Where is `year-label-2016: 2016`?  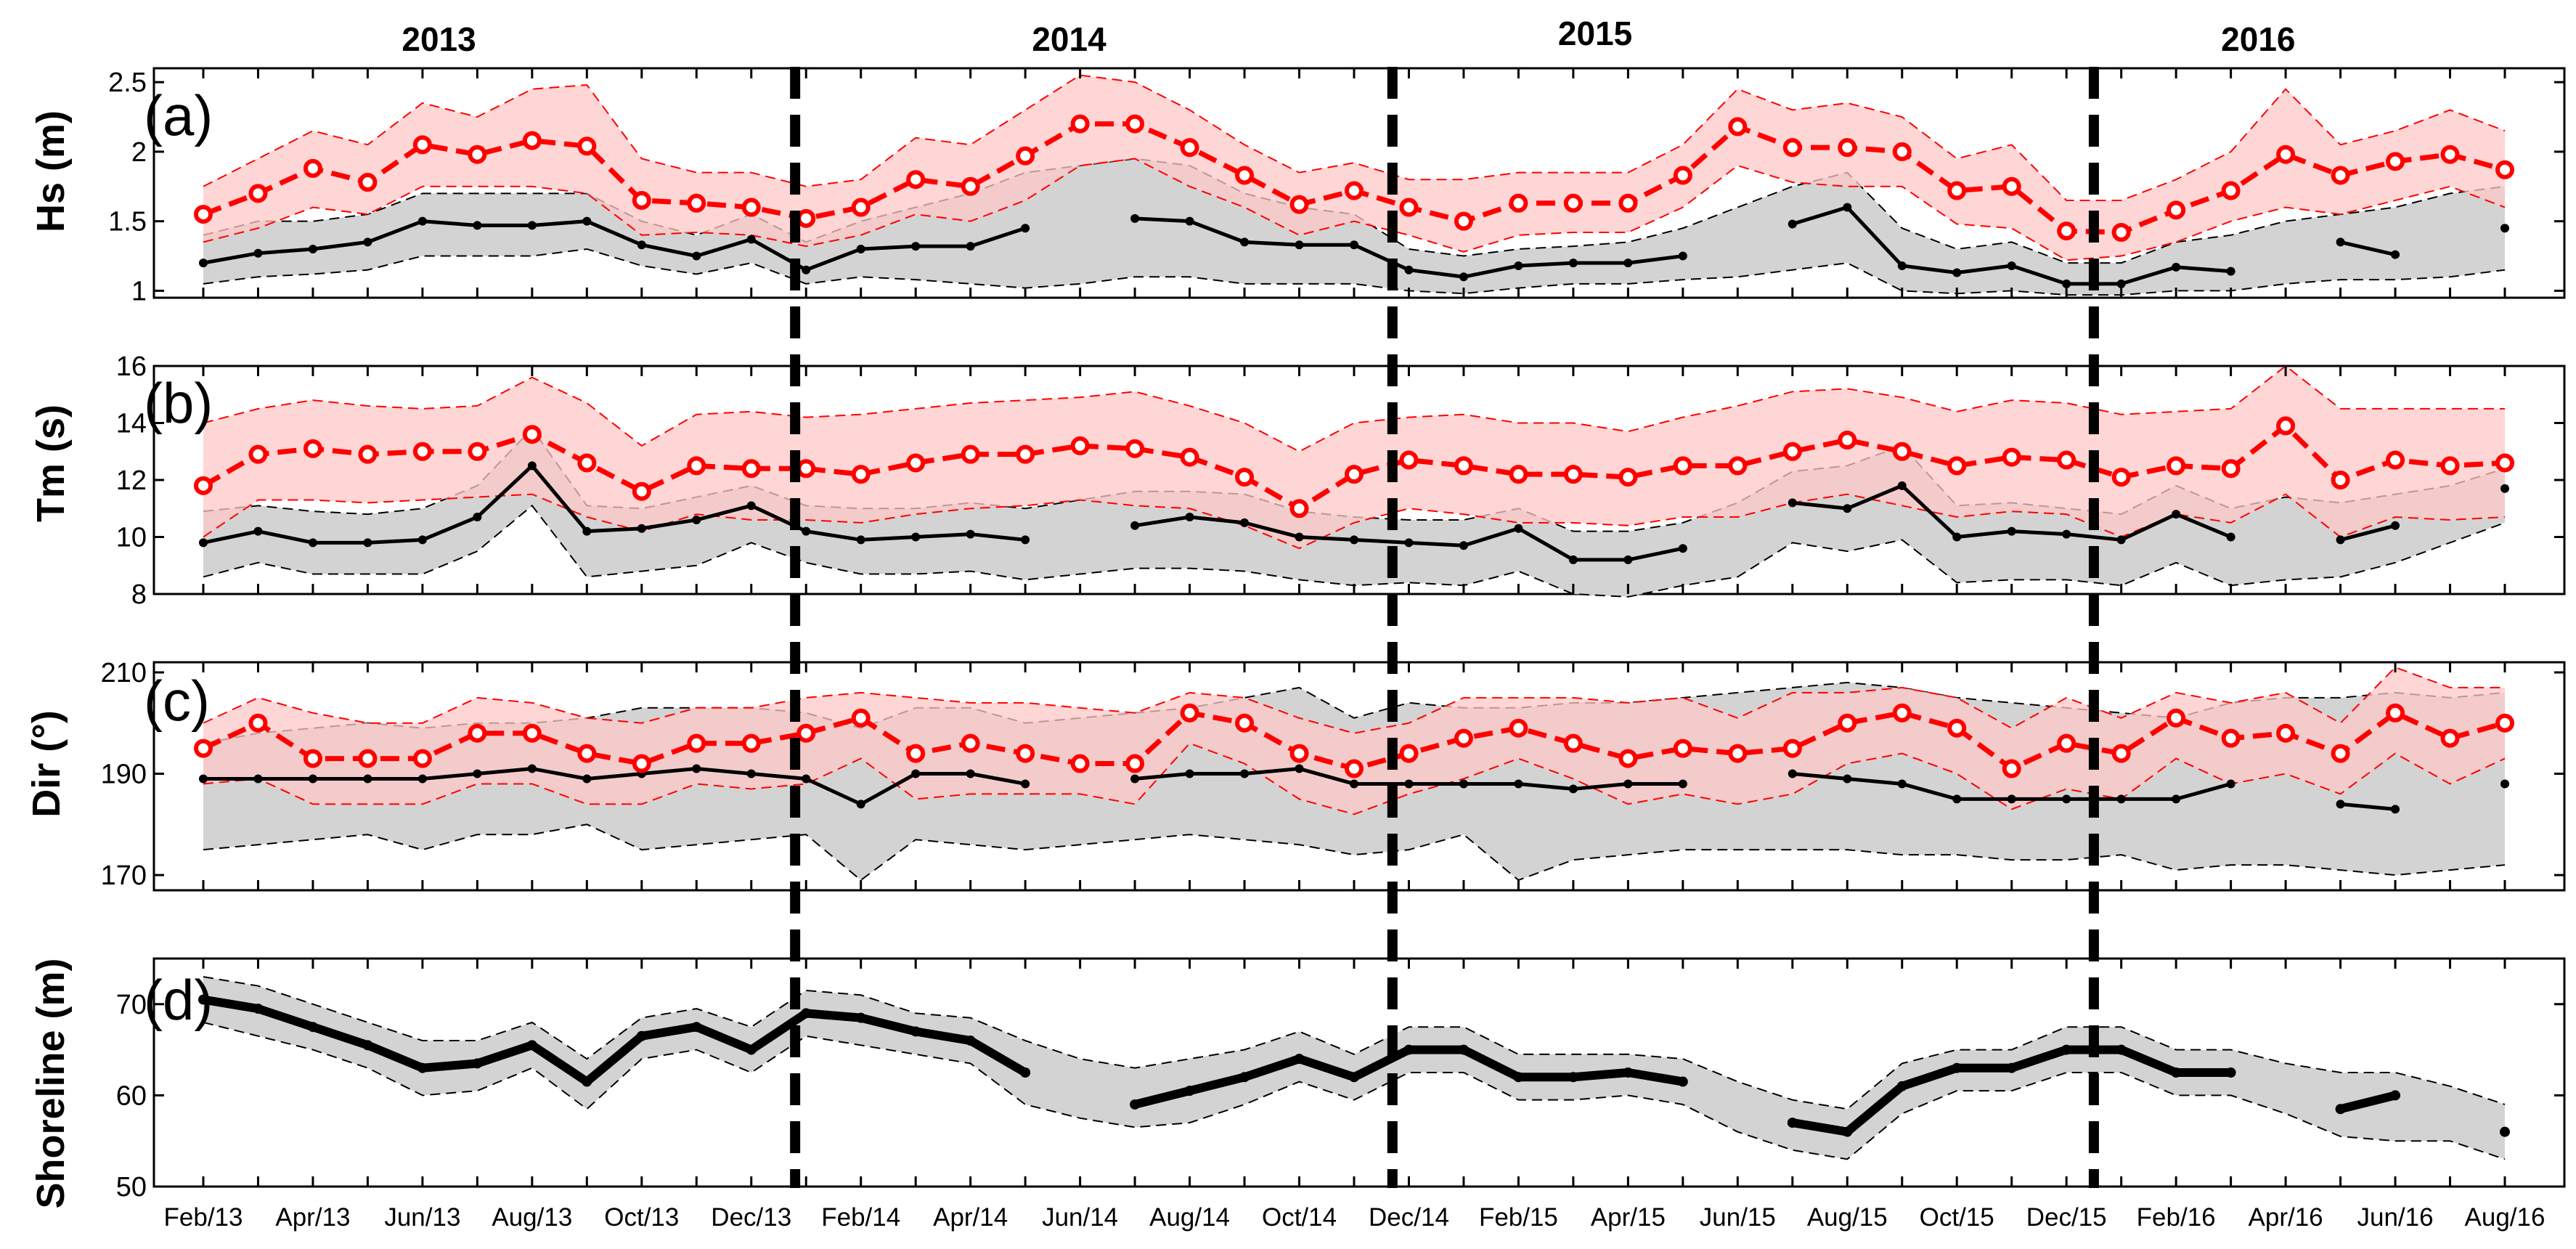 year-label-2016: 2016 is located at coordinates (2258, 39).